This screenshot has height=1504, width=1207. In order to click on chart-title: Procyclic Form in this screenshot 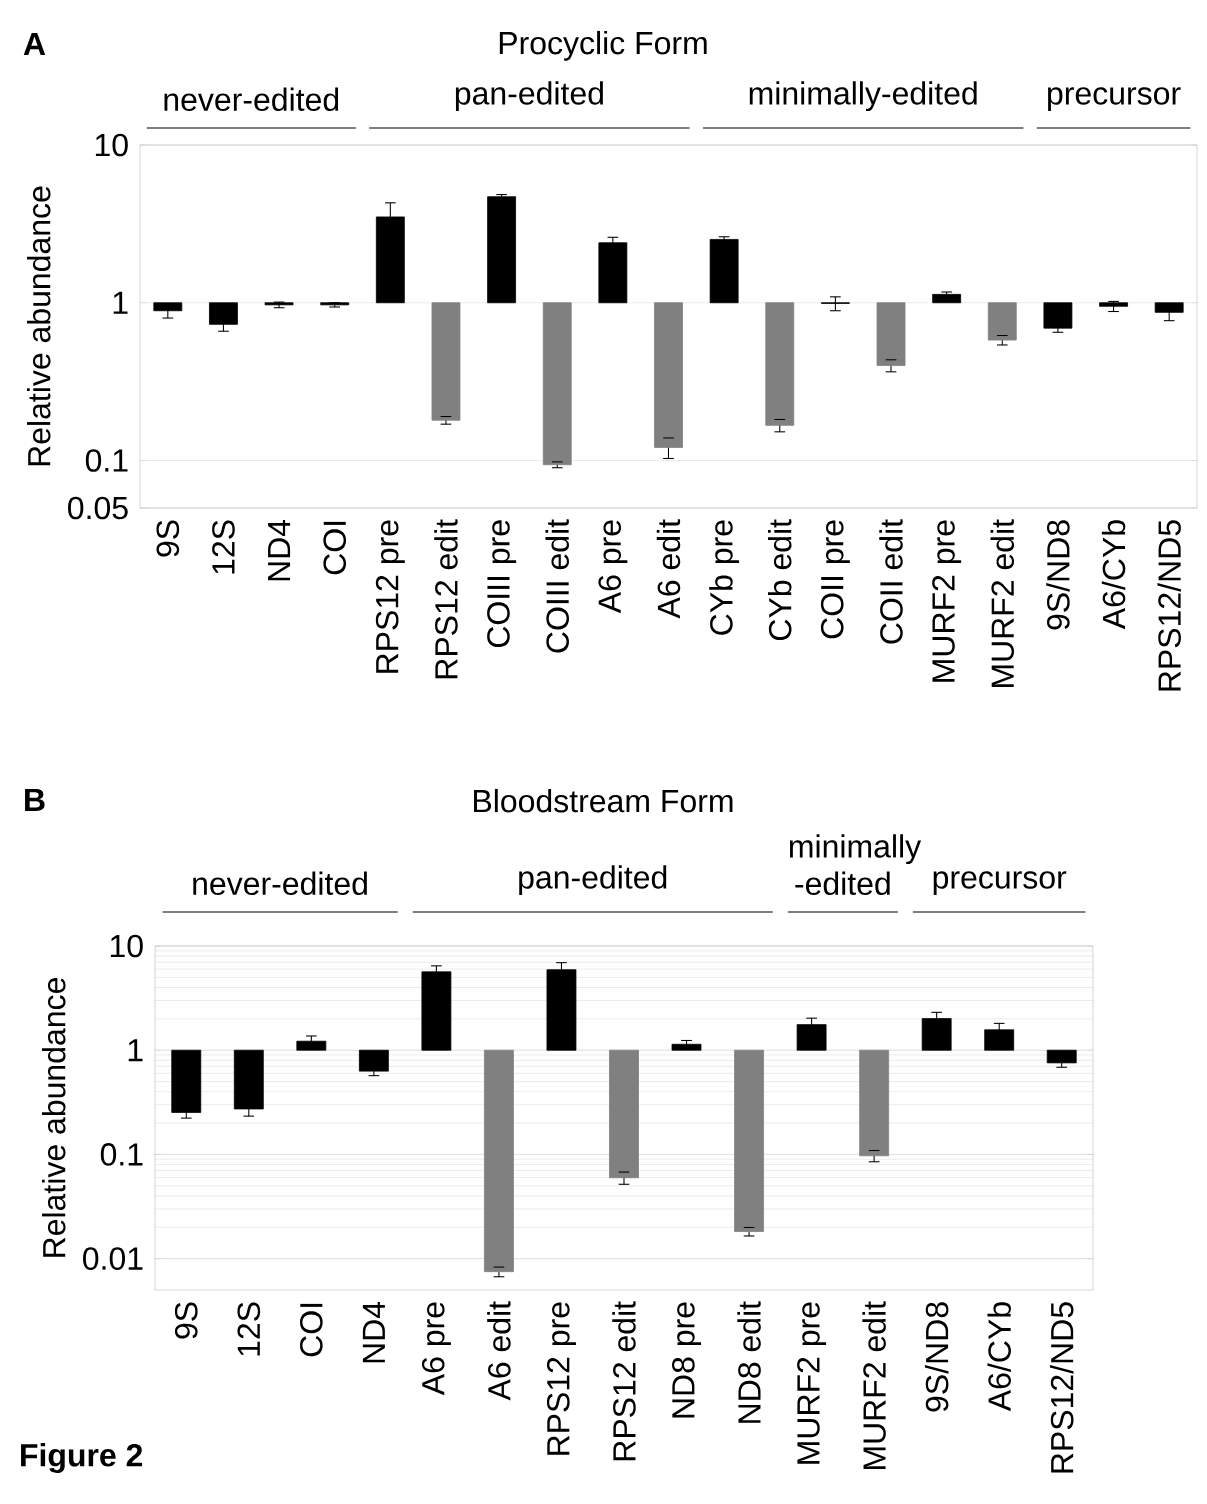, I will do `click(603, 45)`.